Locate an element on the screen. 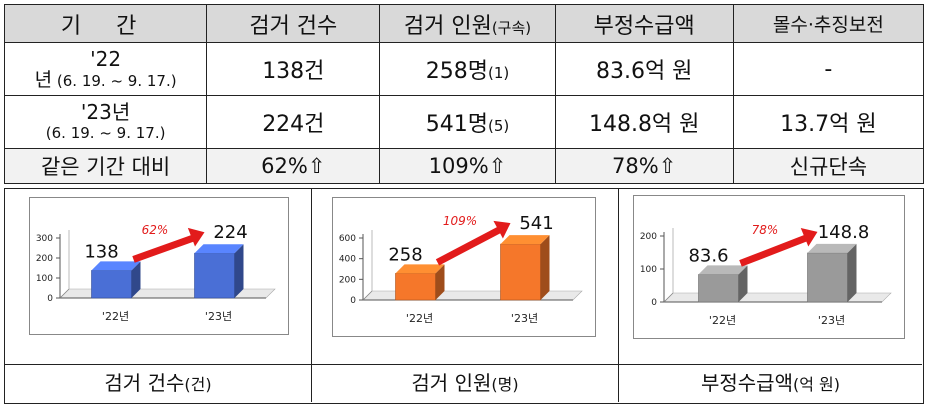 The width and height of the screenshot is (932, 410). comparison-label: 같은 기간 대비 is located at coordinates (105, 166).